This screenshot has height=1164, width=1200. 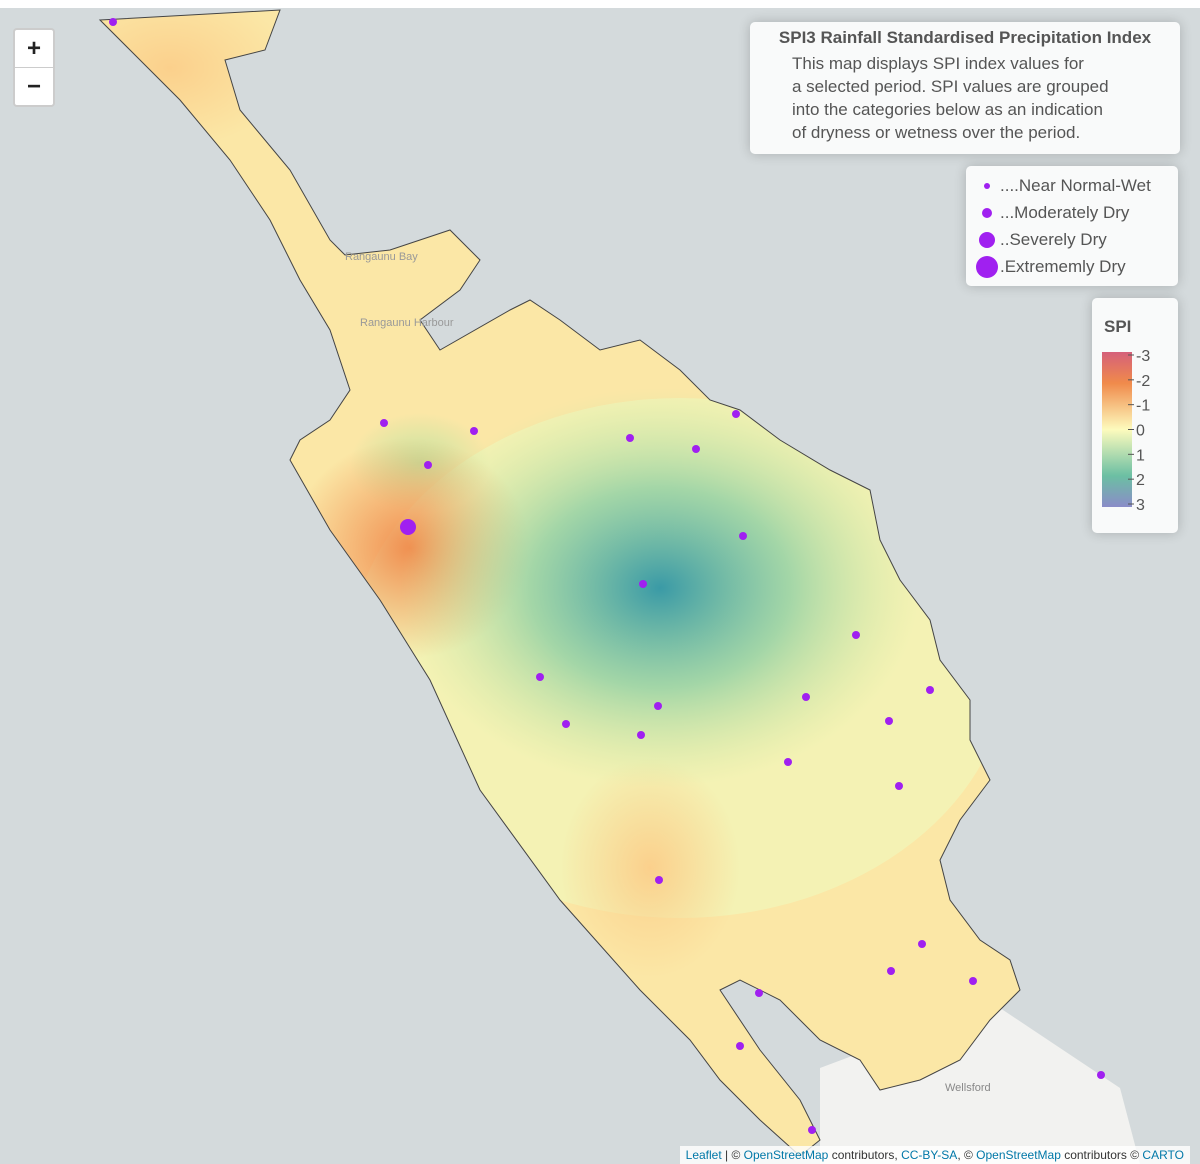 What do you see at coordinates (1063, 266) in the screenshot?
I see `legend-label: .Extrememly Dry` at bounding box center [1063, 266].